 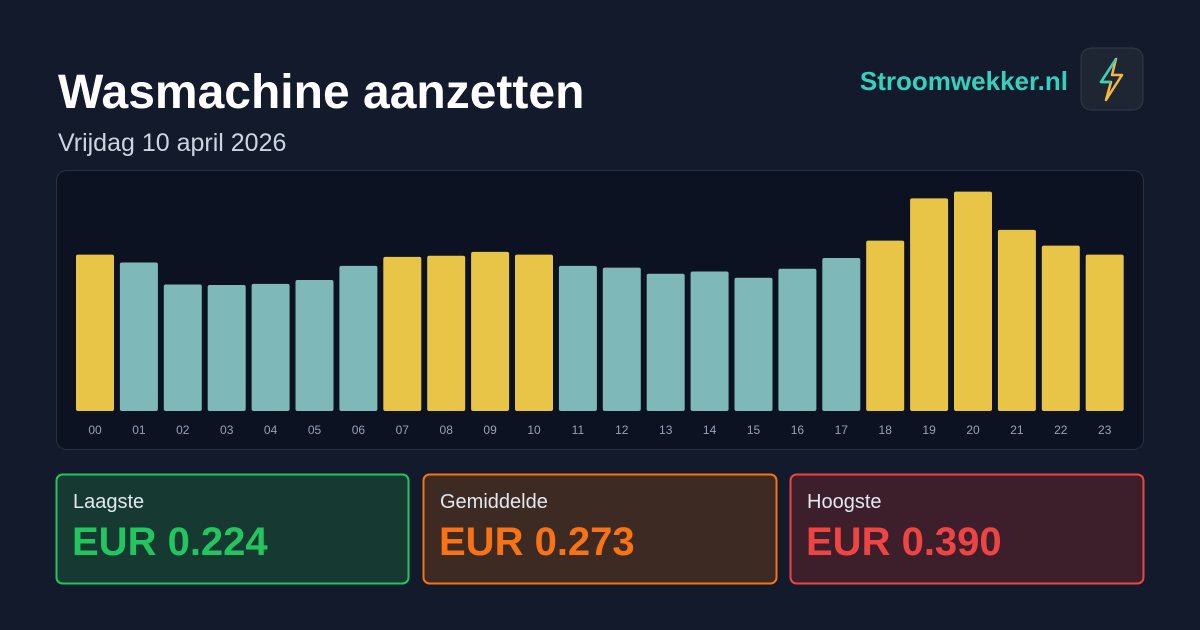 I want to click on stat-value: EUR 0.224, so click(x=170, y=542).